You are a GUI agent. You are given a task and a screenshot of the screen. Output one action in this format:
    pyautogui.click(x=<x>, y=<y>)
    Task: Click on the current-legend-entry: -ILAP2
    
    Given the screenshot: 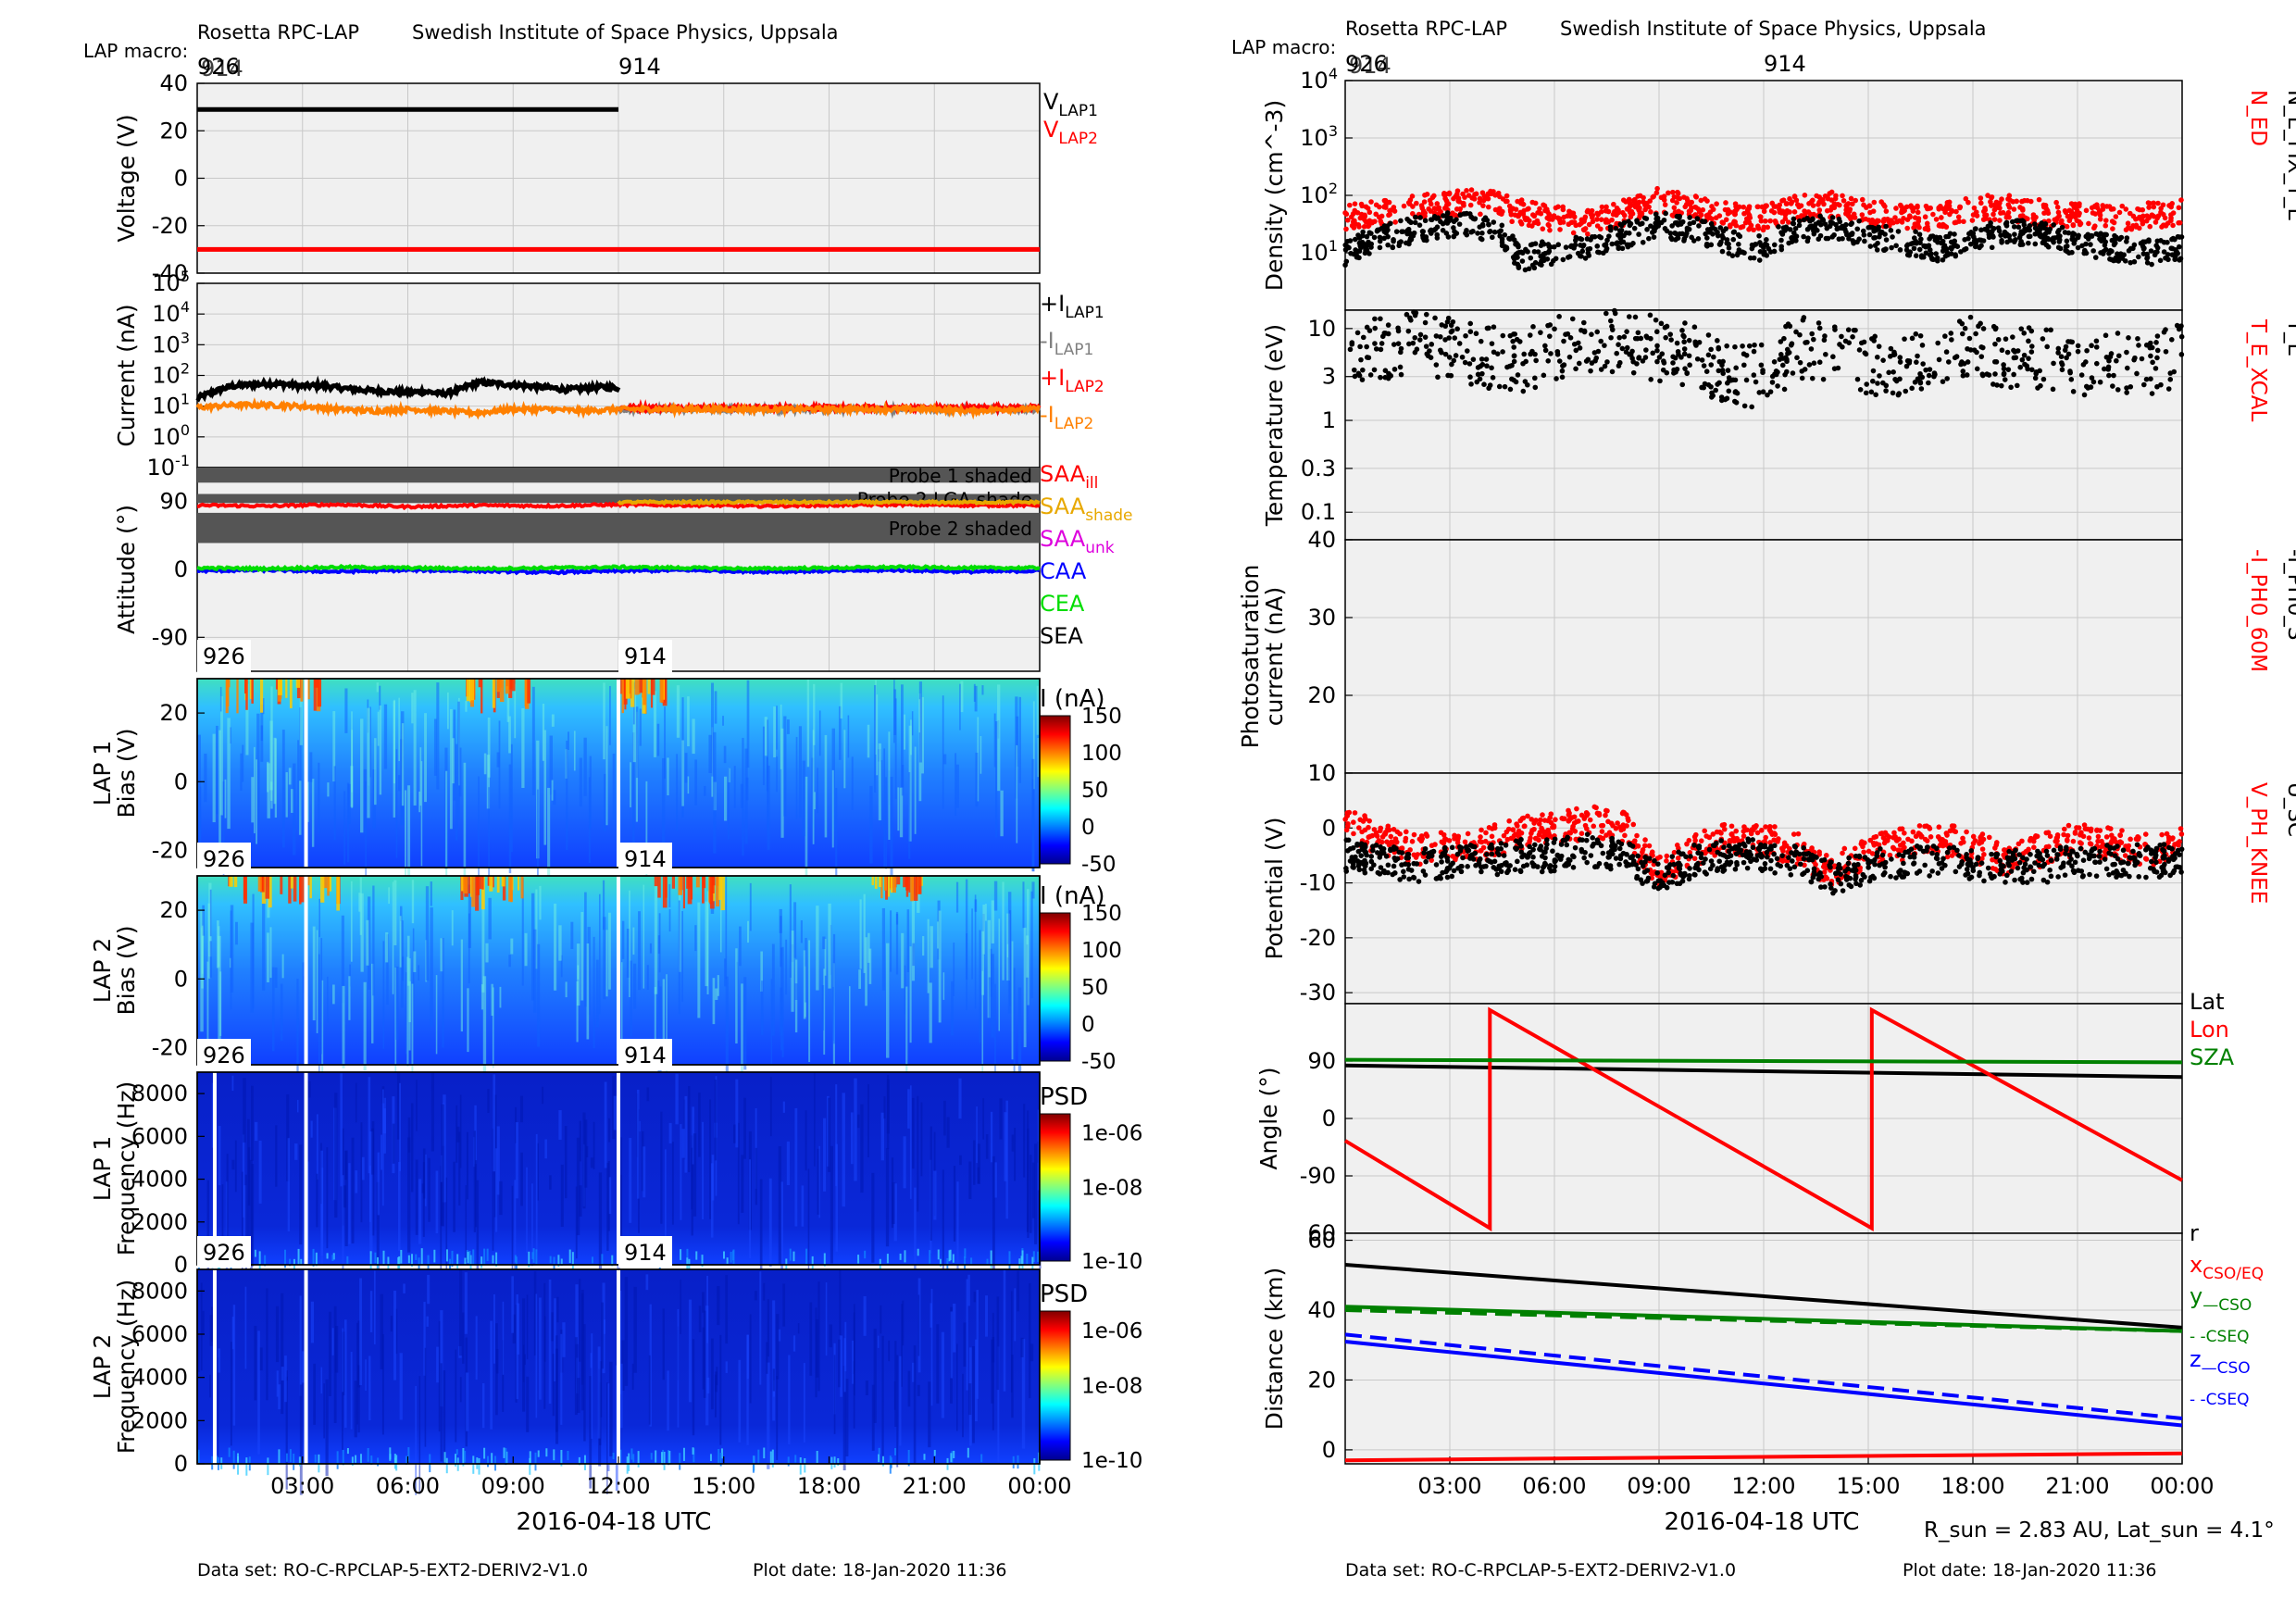 What is the action you would take?
    pyautogui.click(x=1066, y=417)
    